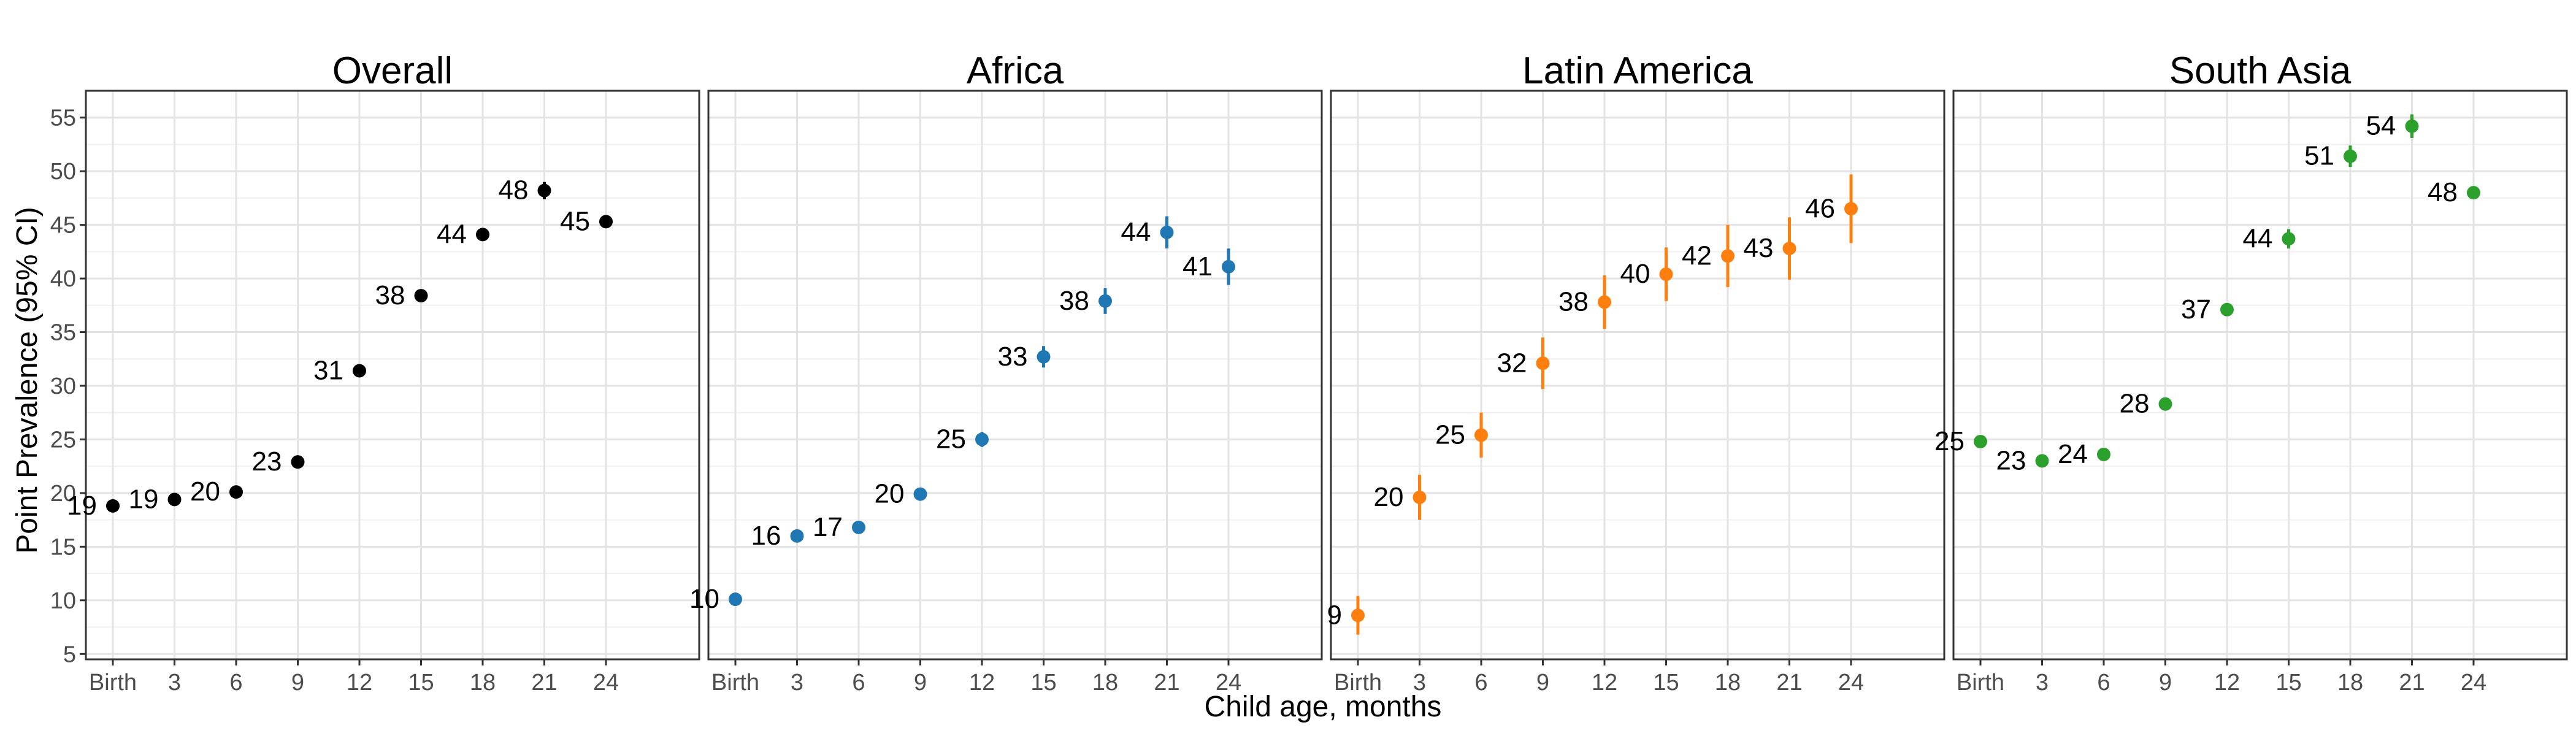  I want to click on data-label: 41, so click(1198, 266).